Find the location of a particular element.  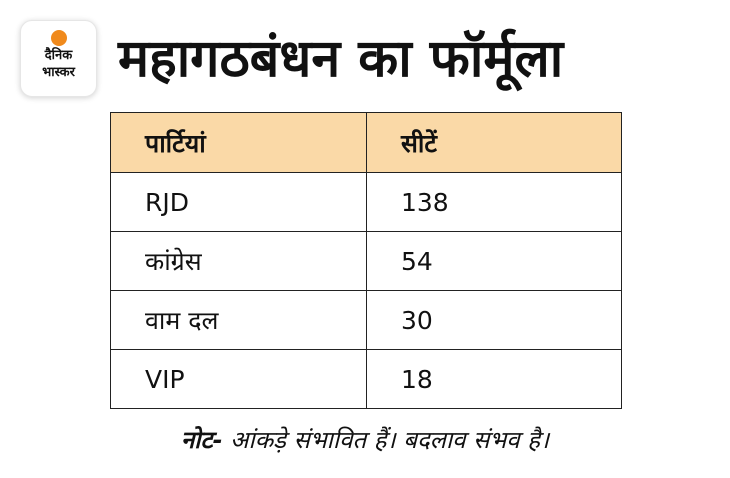

page-title: महागठबंधन का फॉर्मूला is located at coordinates (341, 59).